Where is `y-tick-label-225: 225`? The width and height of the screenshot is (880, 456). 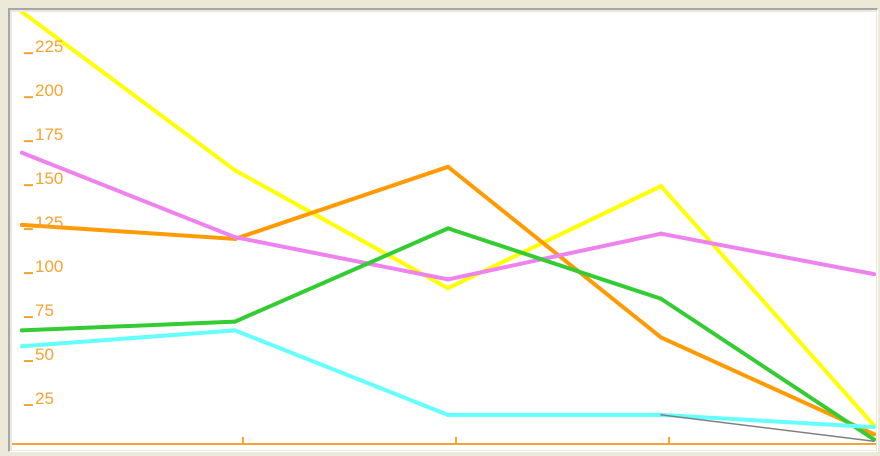
y-tick-label-225: 225 is located at coordinates (49, 46).